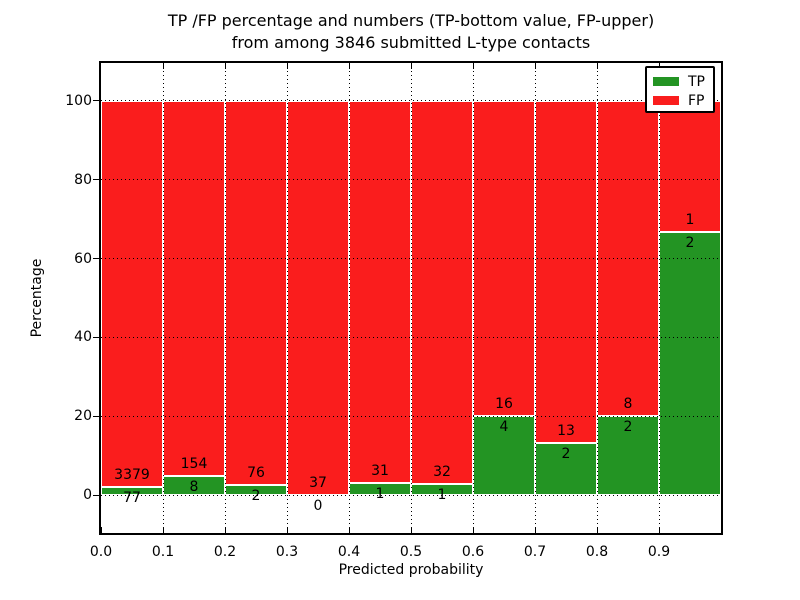 Image resolution: width=800 pixels, height=600 pixels. What do you see at coordinates (504, 404) in the screenshot?
I see `fp-count-label: 16` at bounding box center [504, 404].